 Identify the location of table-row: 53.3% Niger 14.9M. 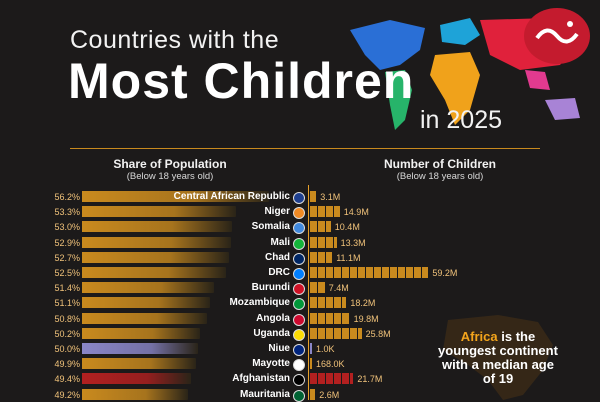
(300, 212).